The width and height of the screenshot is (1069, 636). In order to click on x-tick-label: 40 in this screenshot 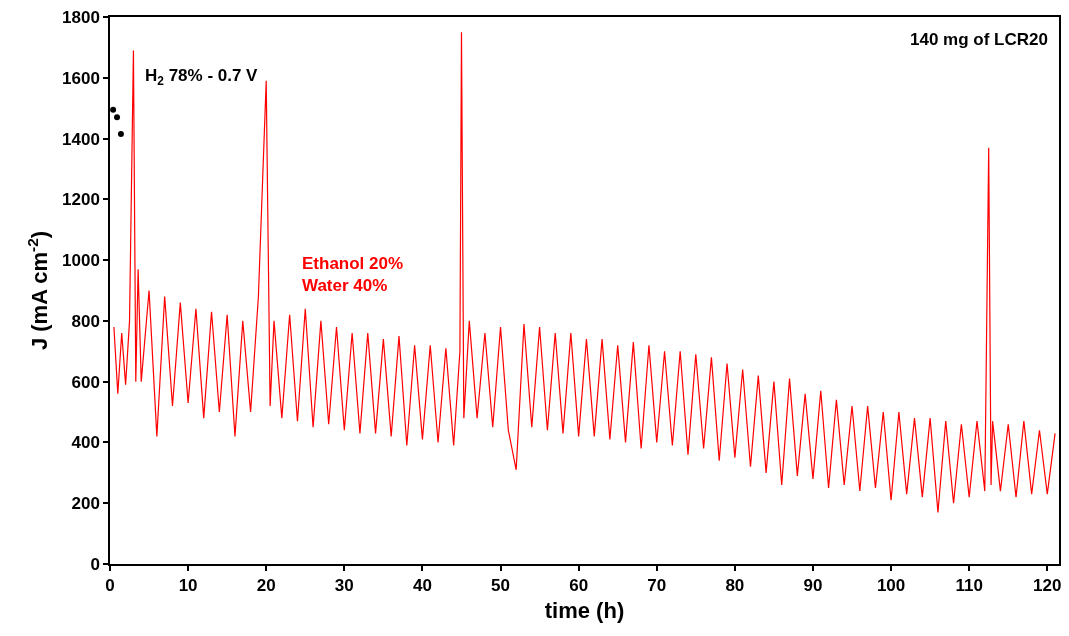, I will do `click(422, 586)`.